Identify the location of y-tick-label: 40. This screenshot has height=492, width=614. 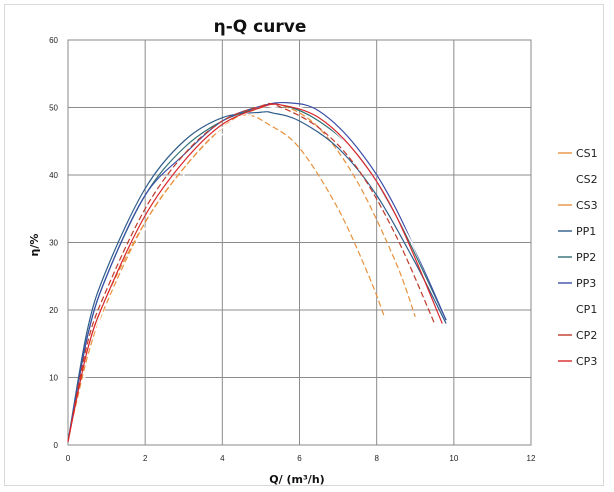
(53, 175).